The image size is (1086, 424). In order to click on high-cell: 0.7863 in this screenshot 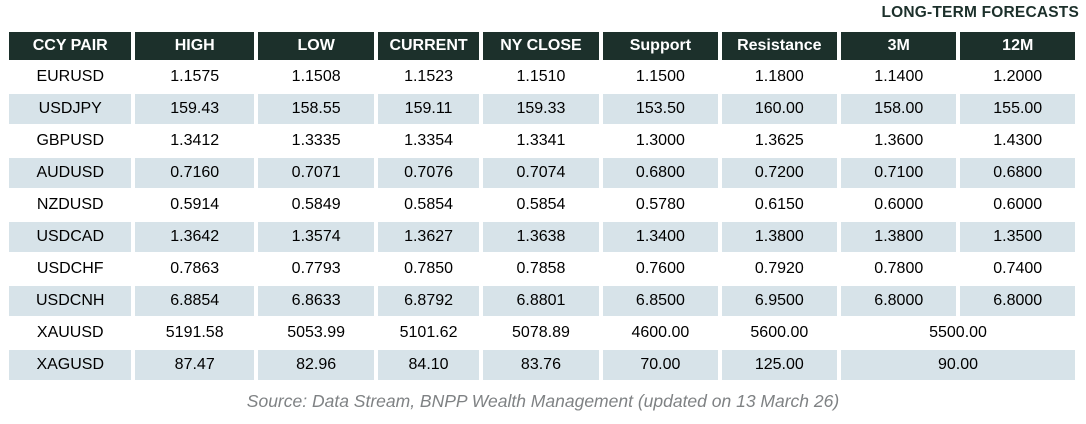, I will do `click(194, 269)`.